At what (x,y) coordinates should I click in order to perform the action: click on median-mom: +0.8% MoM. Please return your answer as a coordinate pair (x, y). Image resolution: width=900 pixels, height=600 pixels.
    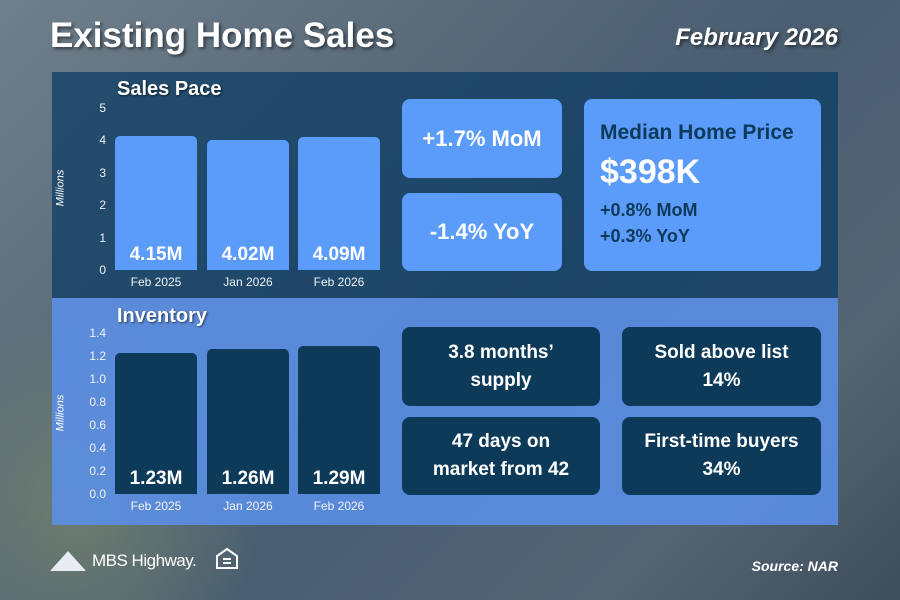
    Looking at the image, I should click on (649, 210).